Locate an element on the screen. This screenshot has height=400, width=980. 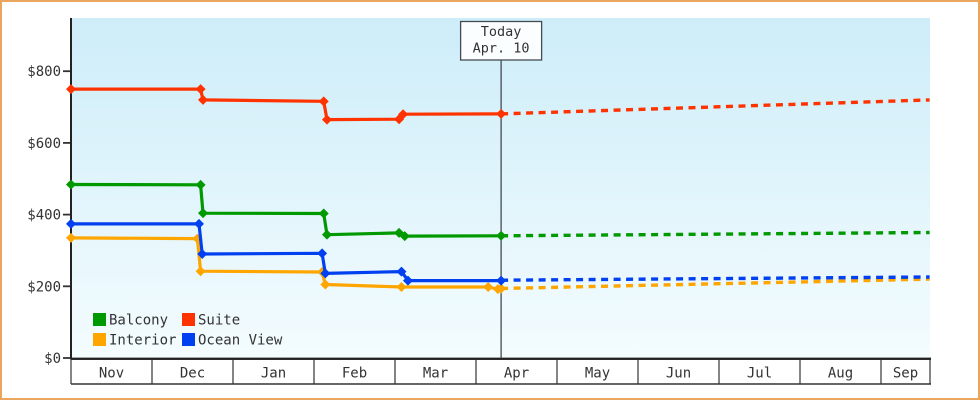
legend-swatch-interior is located at coordinates (99, 339).